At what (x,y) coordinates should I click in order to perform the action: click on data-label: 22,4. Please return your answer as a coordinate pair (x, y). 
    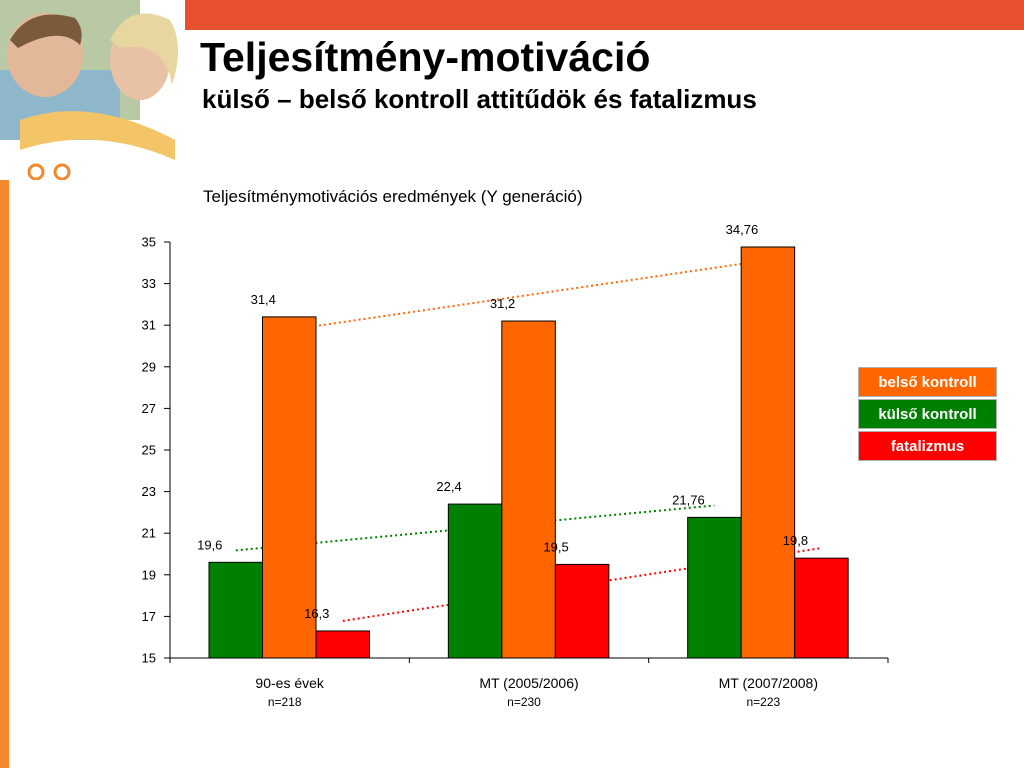
    Looking at the image, I should click on (448, 486).